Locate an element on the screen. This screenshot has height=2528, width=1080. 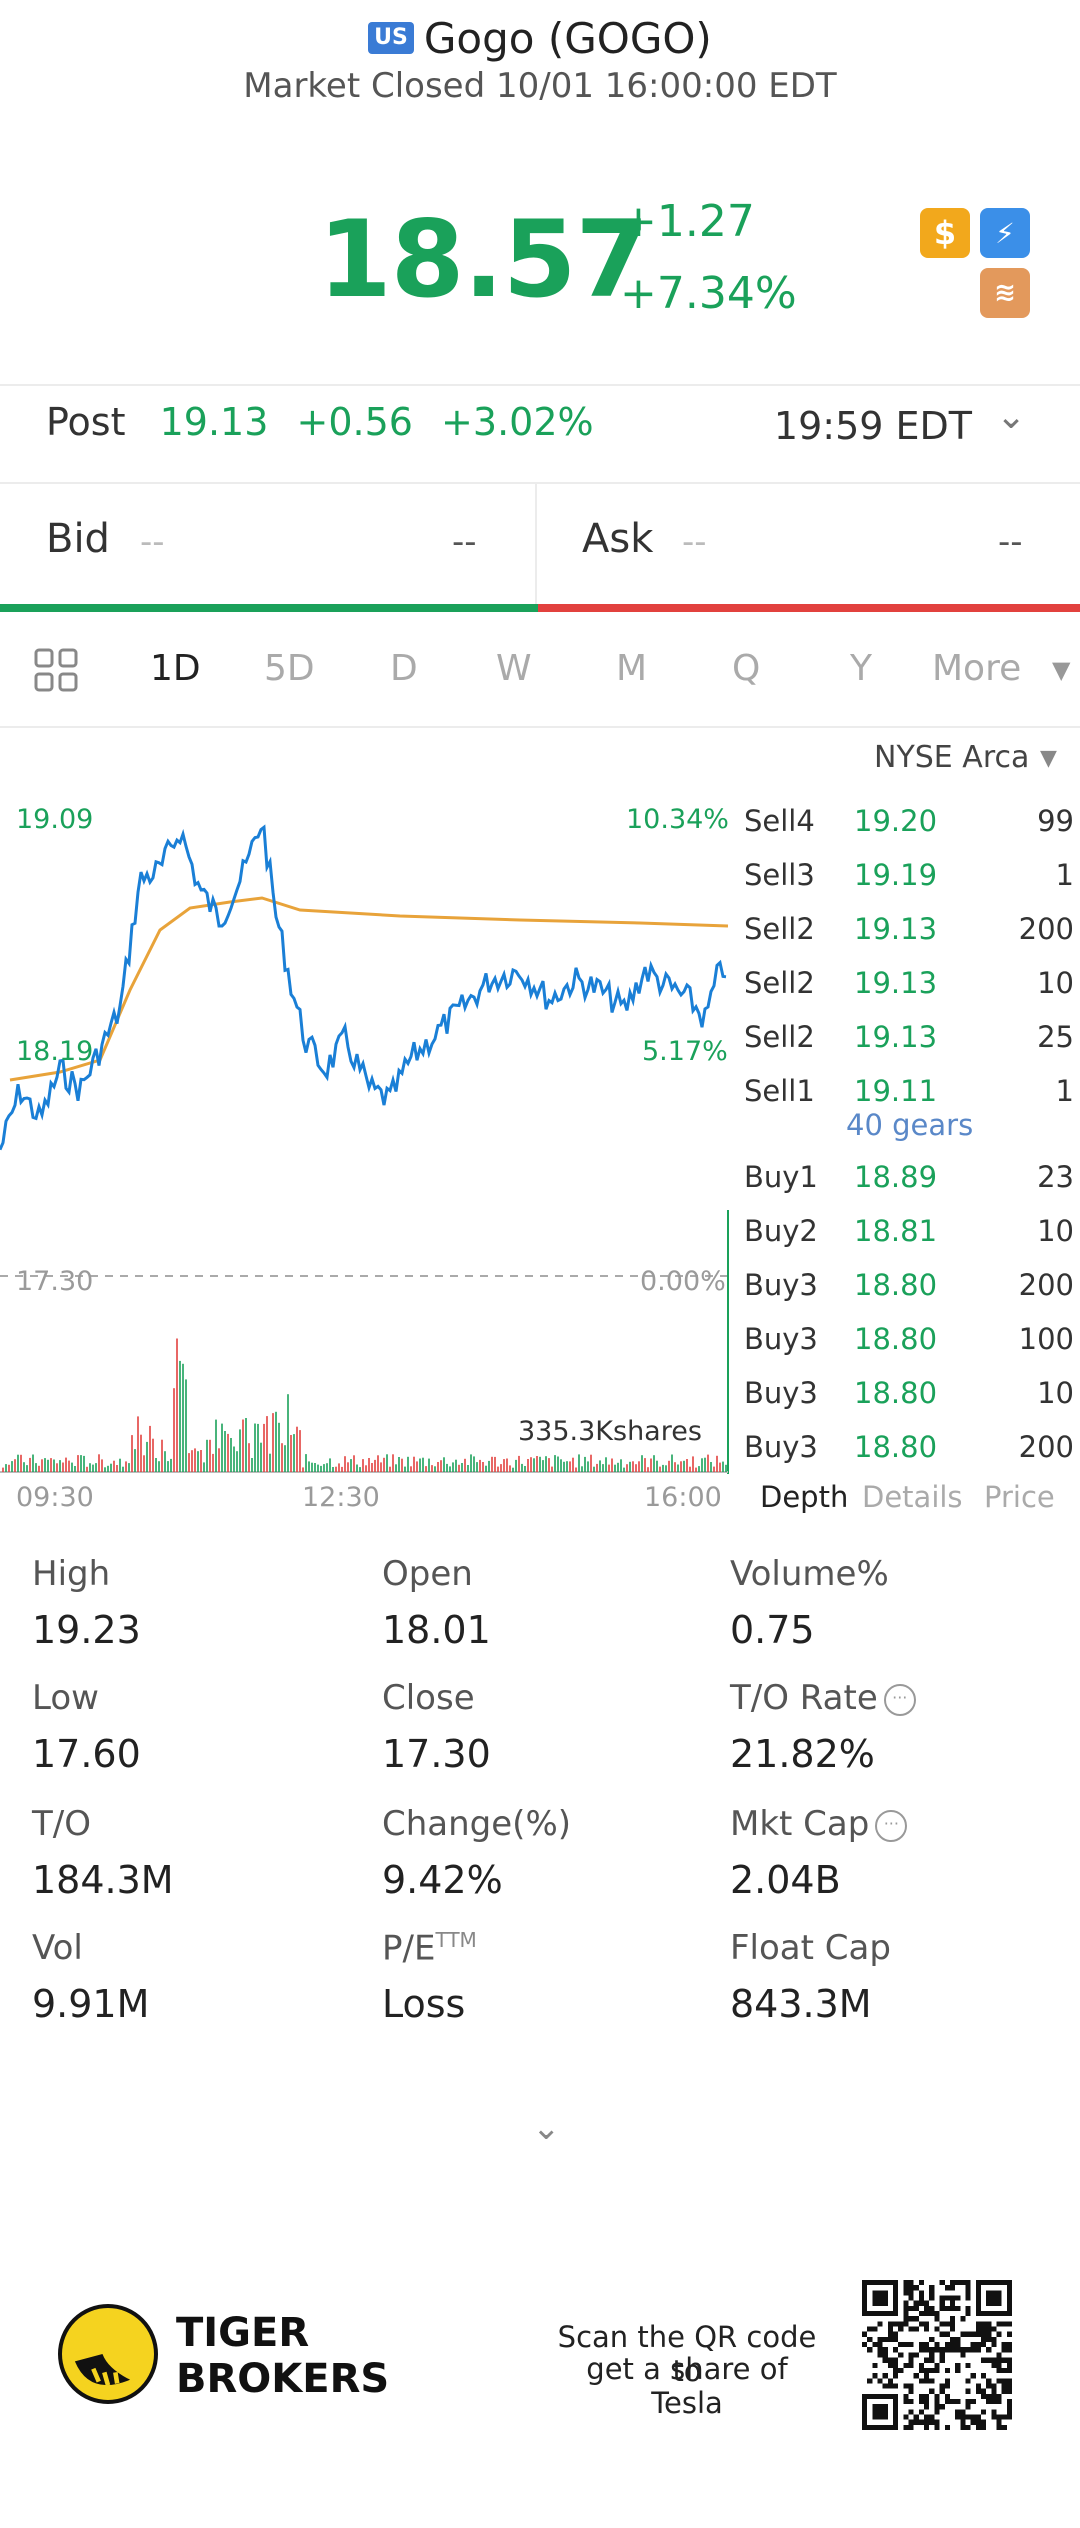
tab-more: More is located at coordinates (977, 668).